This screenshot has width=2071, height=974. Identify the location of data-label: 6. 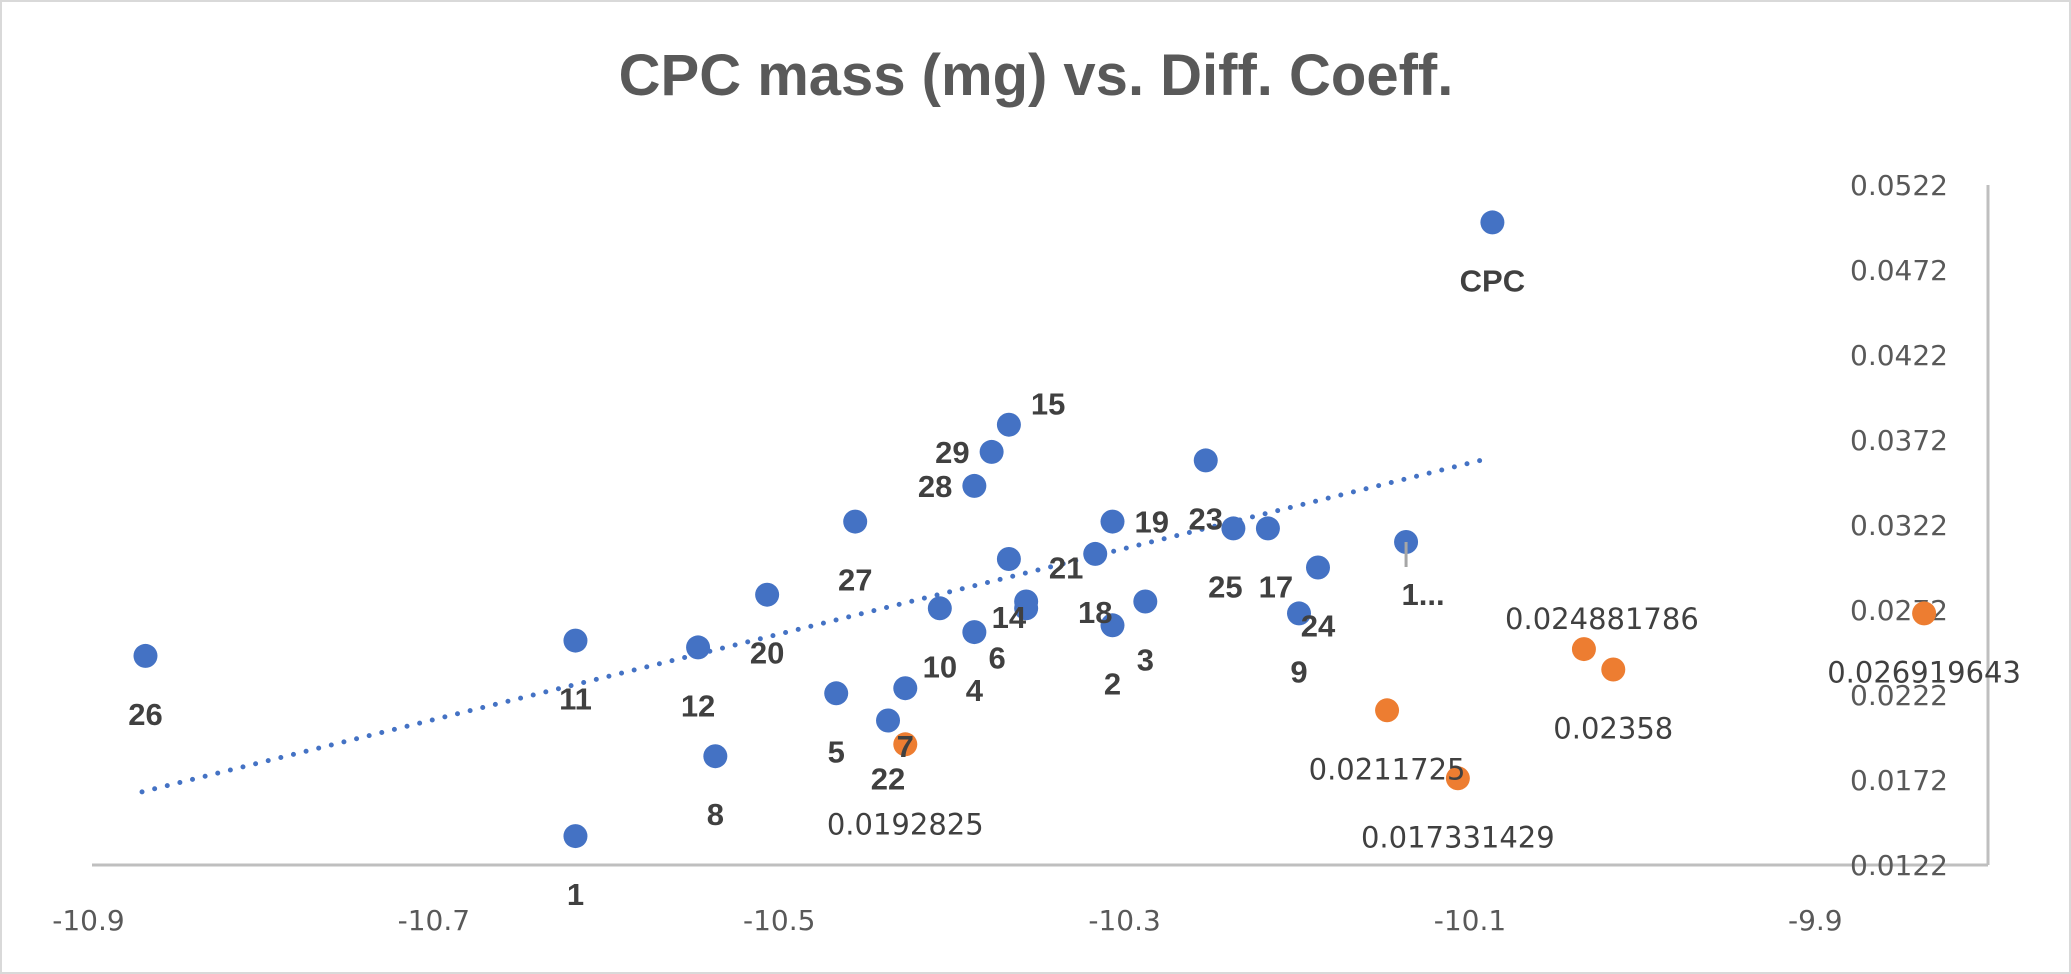
(997, 657).